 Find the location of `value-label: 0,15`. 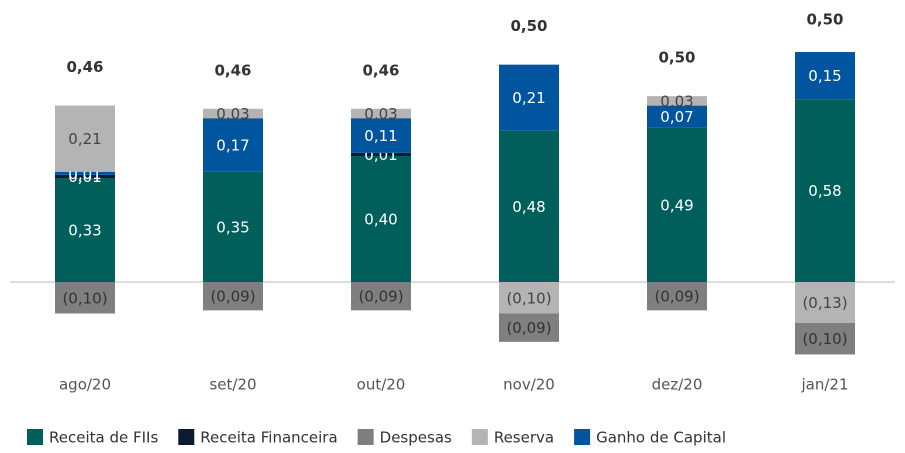

value-label: 0,15 is located at coordinates (824, 76).